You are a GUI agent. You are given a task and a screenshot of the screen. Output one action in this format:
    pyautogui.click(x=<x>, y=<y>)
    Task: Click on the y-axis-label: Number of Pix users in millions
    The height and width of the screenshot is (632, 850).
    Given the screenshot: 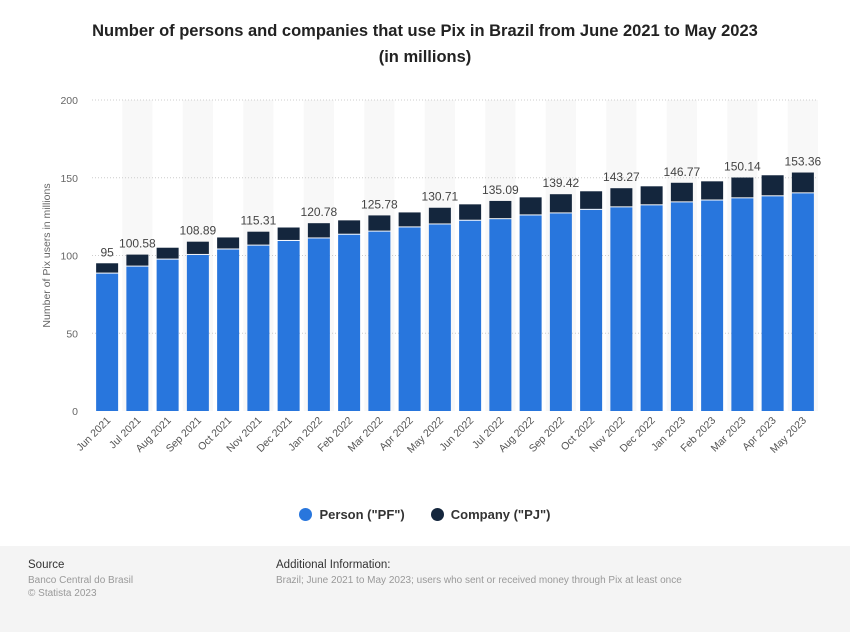 What is the action you would take?
    pyautogui.click(x=47, y=255)
    